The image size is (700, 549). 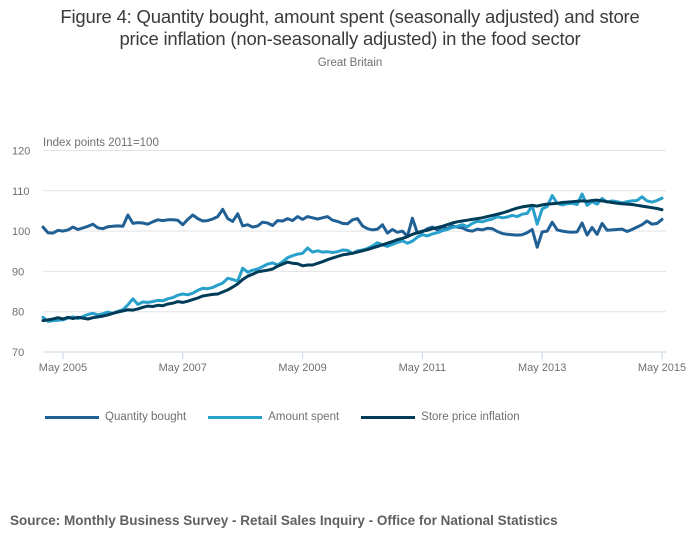 What do you see at coordinates (304, 417) in the screenshot?
I see `legend-label-amount-spent: Amount spent` at bounding box center [304, 417].